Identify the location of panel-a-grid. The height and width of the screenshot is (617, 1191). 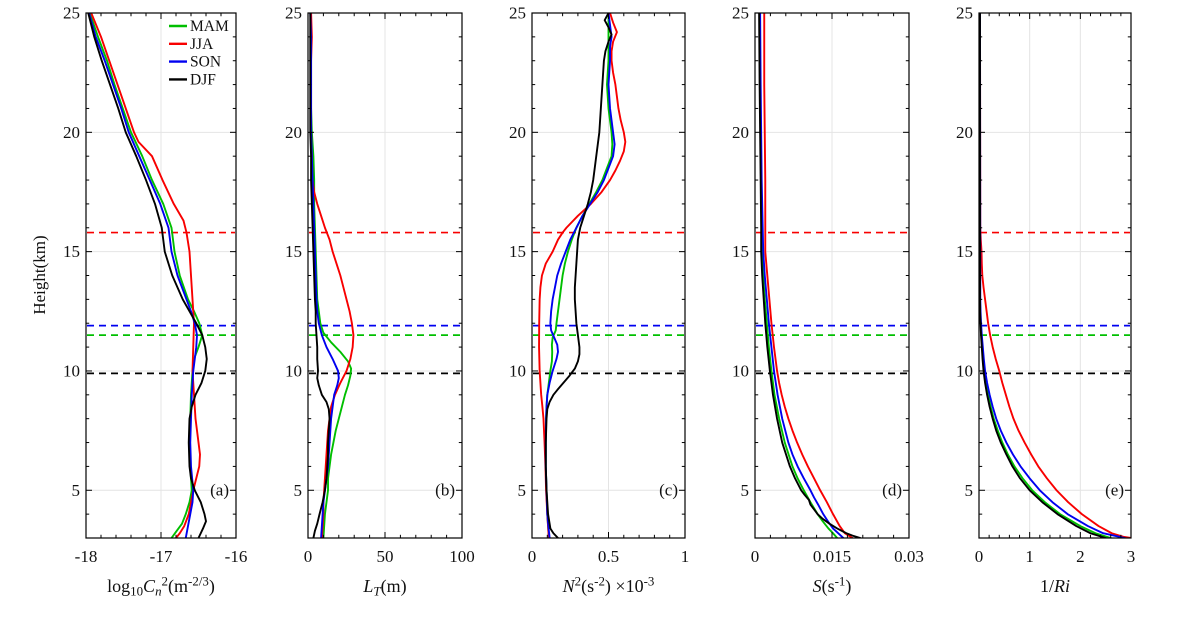
(161, 275).